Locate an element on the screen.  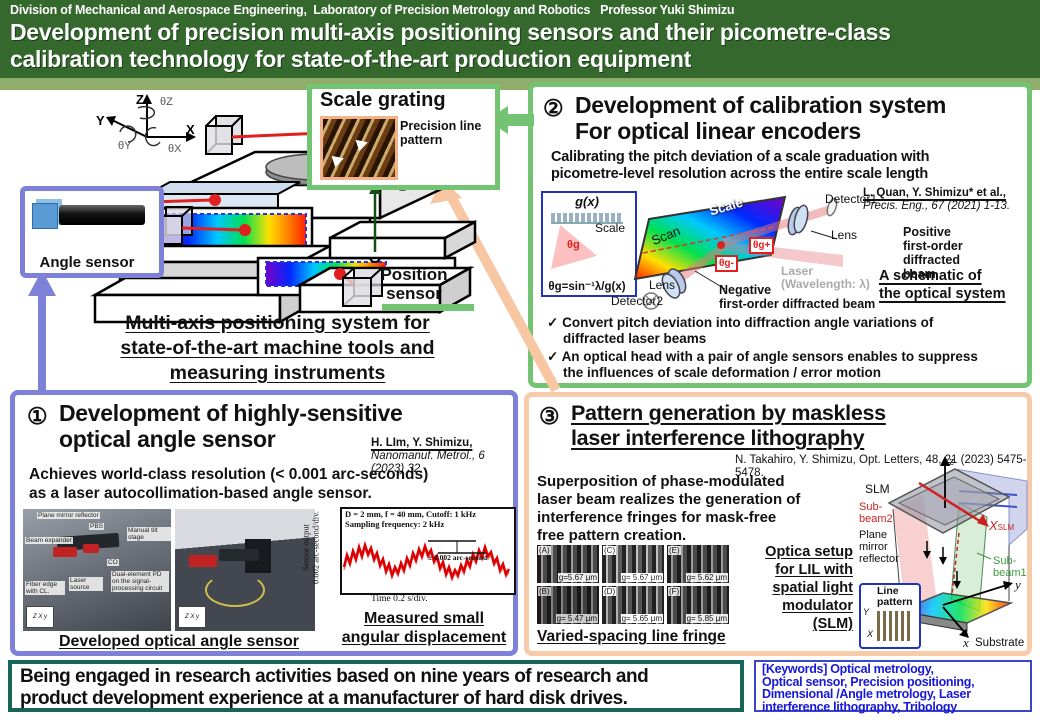
inset-scale-label: Scale is located at coordinates (610, 228).